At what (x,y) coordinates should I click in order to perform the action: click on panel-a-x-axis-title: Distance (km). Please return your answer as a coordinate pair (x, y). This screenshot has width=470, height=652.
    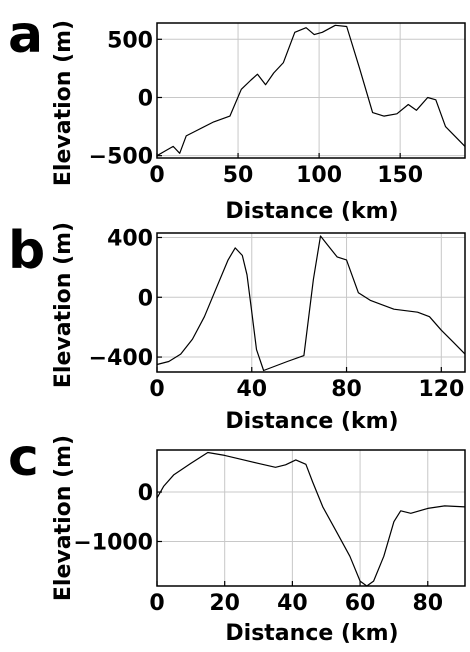
    Looking at the image, I should click on (311, 211).